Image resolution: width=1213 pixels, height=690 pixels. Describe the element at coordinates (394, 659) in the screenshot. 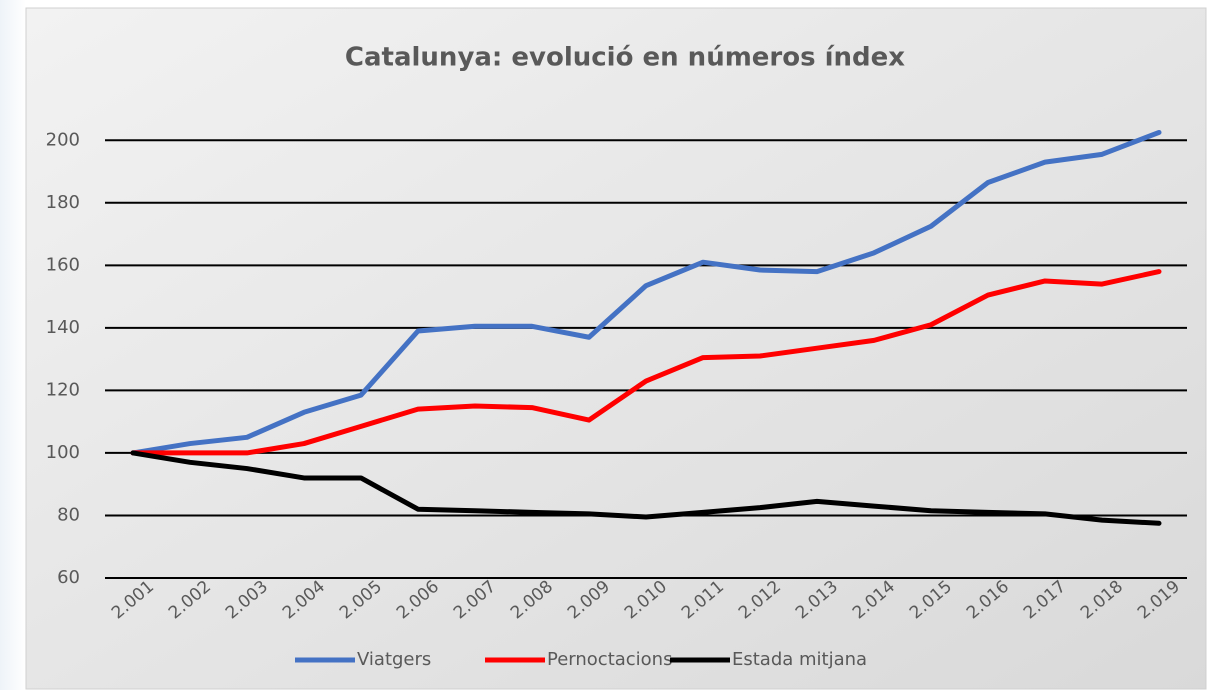

I see `legend-label: Viatgers` at that location.